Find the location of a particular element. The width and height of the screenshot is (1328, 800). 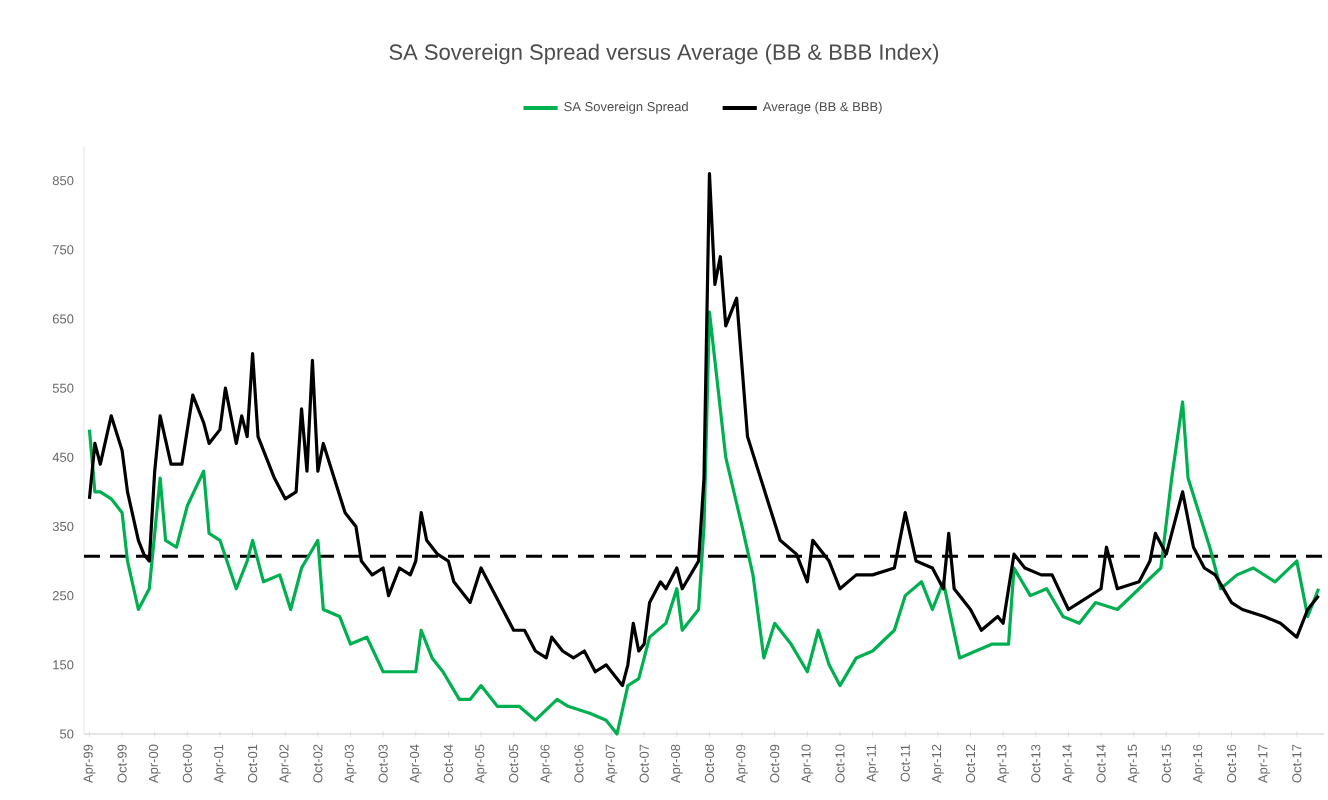

chart-title: SA Sovereign Spread versus Average (BB & BBB Index) is located at coordinates (664, 54).